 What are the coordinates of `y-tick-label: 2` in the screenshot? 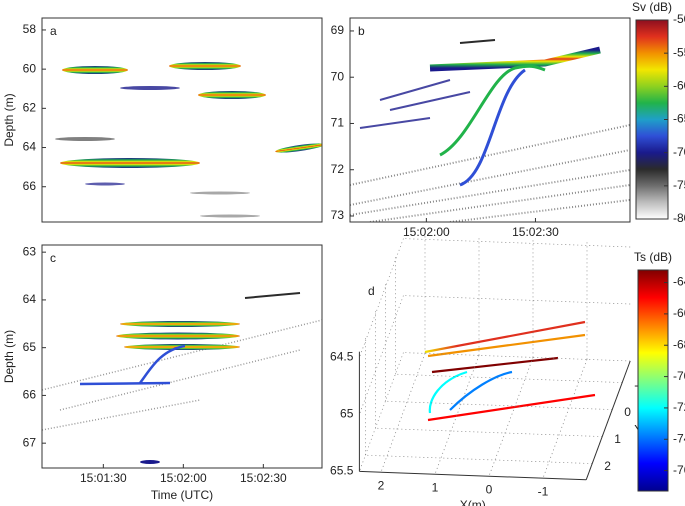 It's located at (607, 466).